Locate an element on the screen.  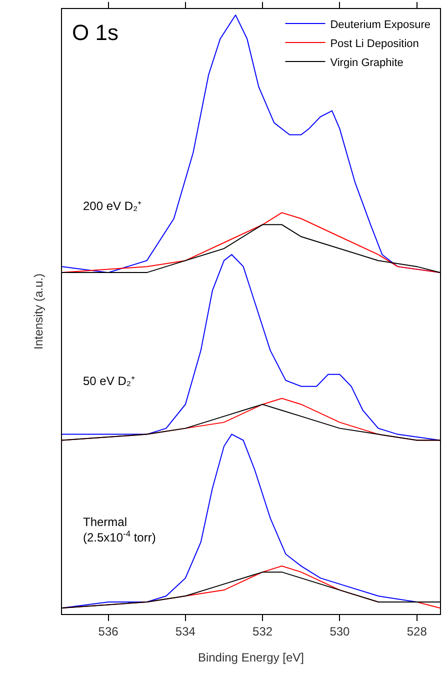
x-tick-label: 530 is located at coordinates (340, 631).